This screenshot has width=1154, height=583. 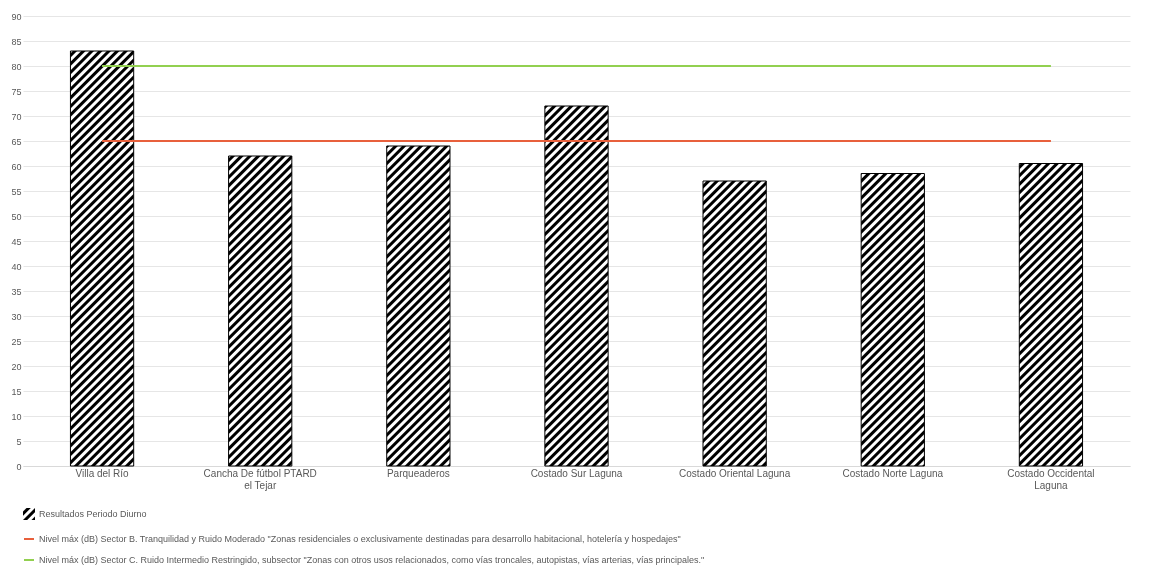 I want to click on y-tick-label: 65, so click(x=16, y=141).